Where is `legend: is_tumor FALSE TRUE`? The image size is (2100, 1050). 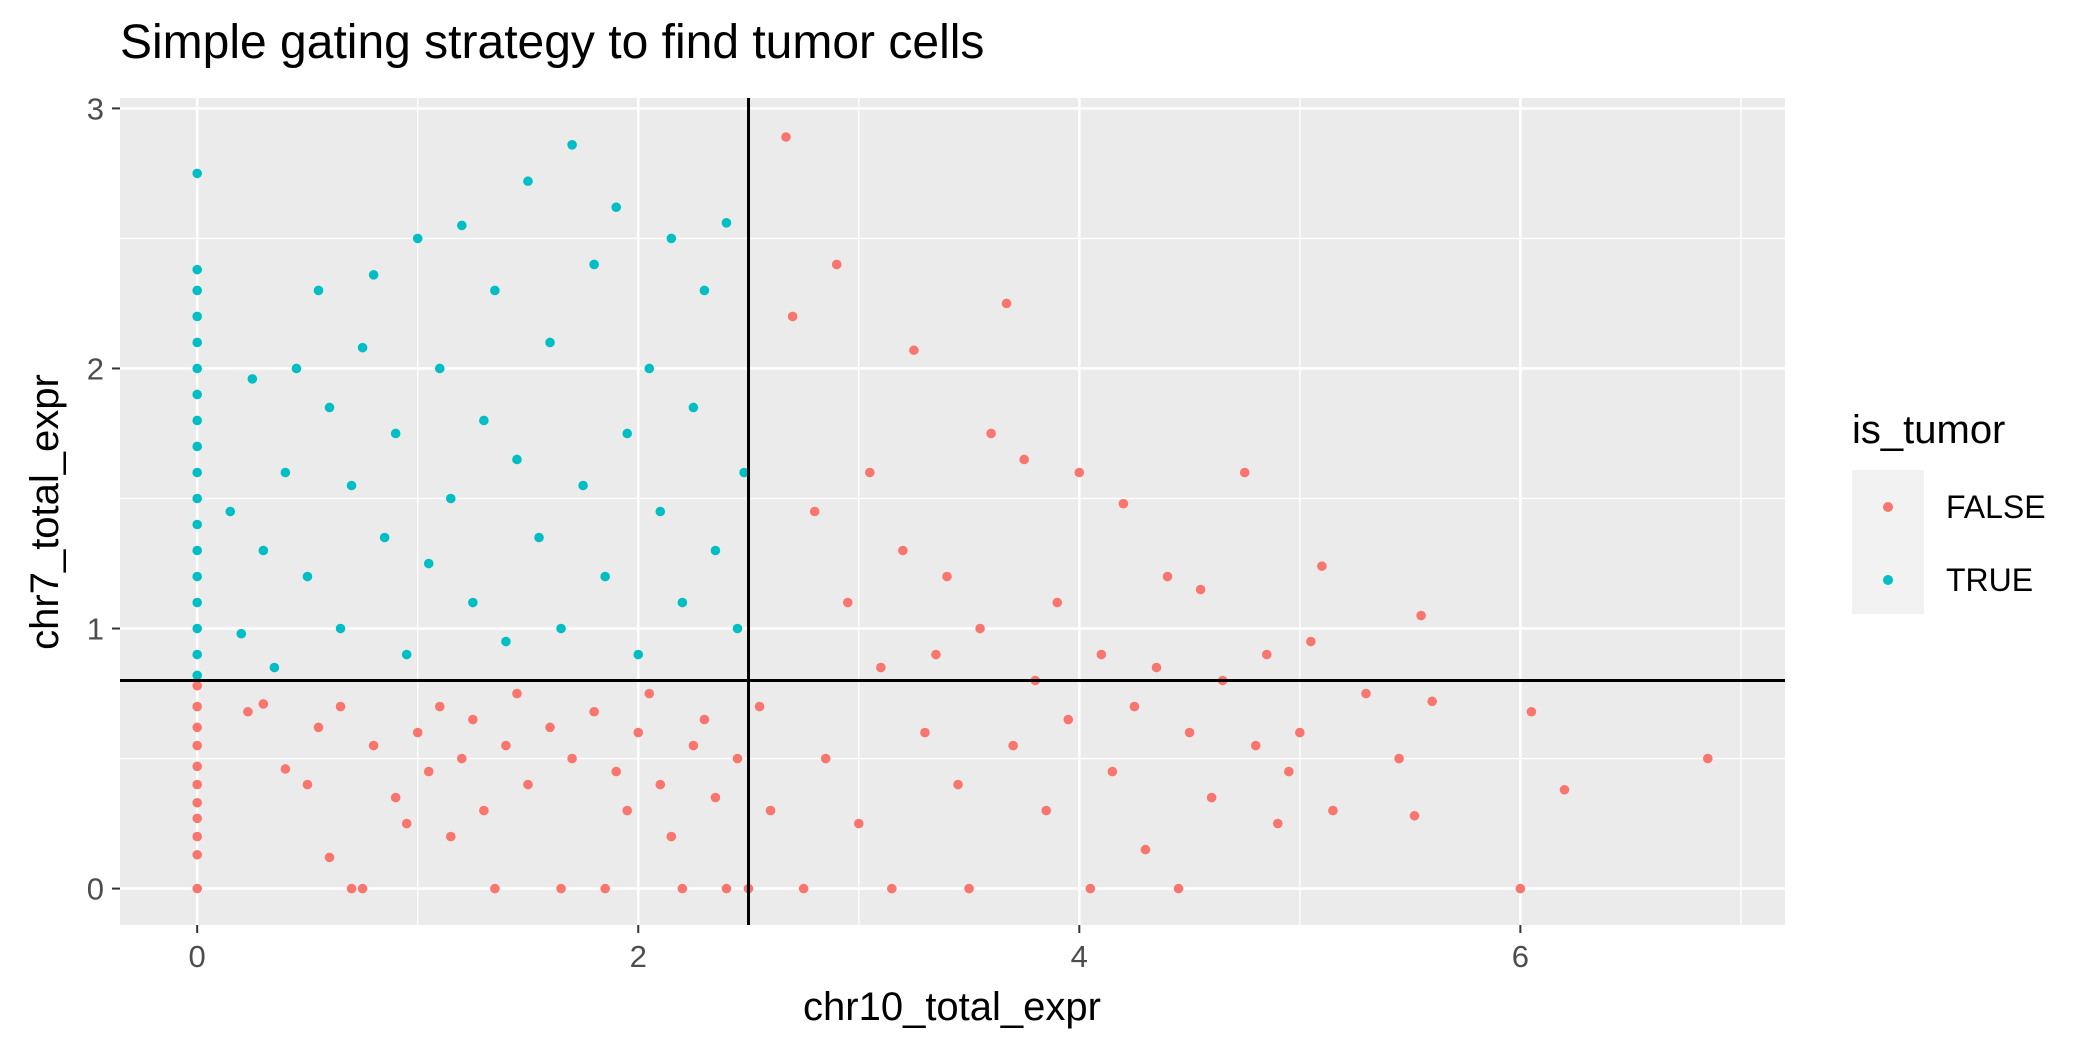
legend: is_tumor FALSE TRUE is located at coordinates (1949, 511).